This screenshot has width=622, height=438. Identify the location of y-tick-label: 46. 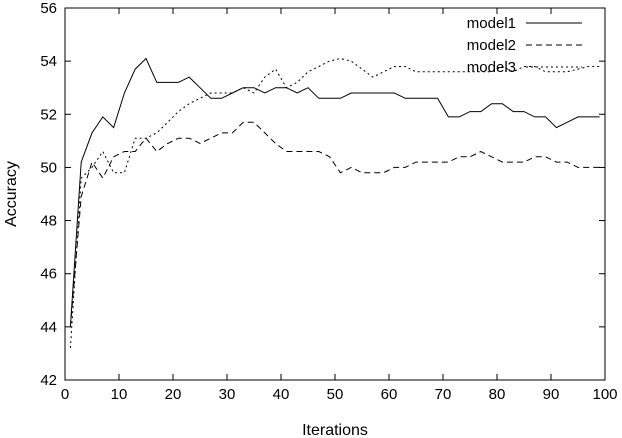
(48, 274).